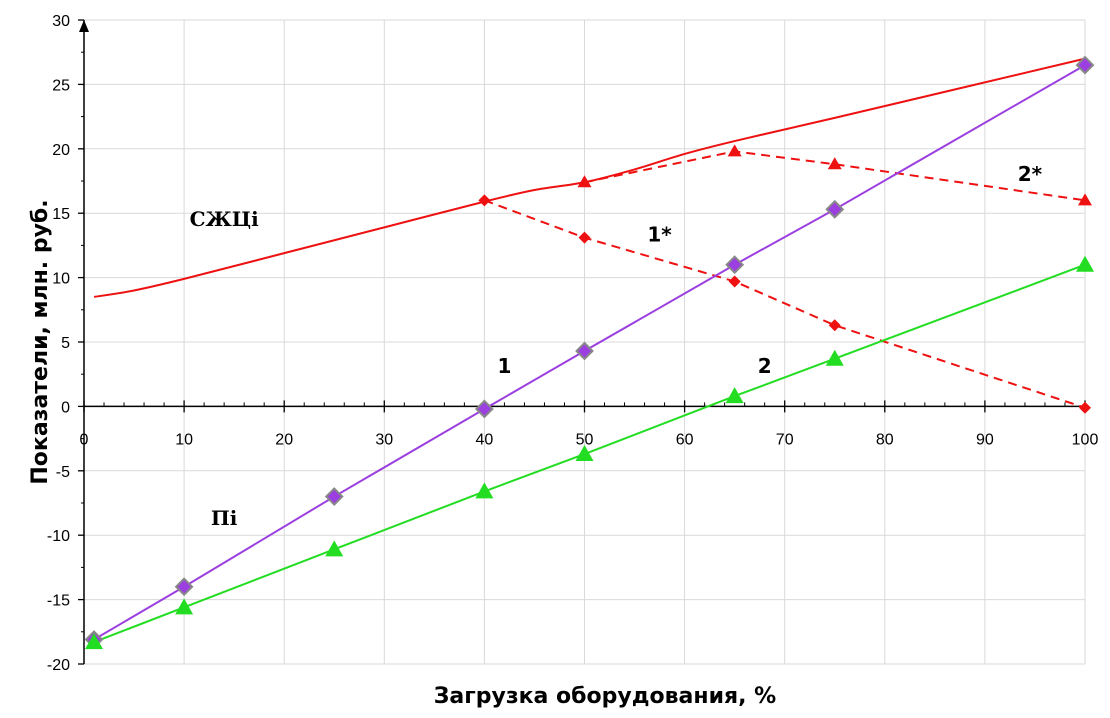  I want to click on series-line-2-star, so click(835, 176).